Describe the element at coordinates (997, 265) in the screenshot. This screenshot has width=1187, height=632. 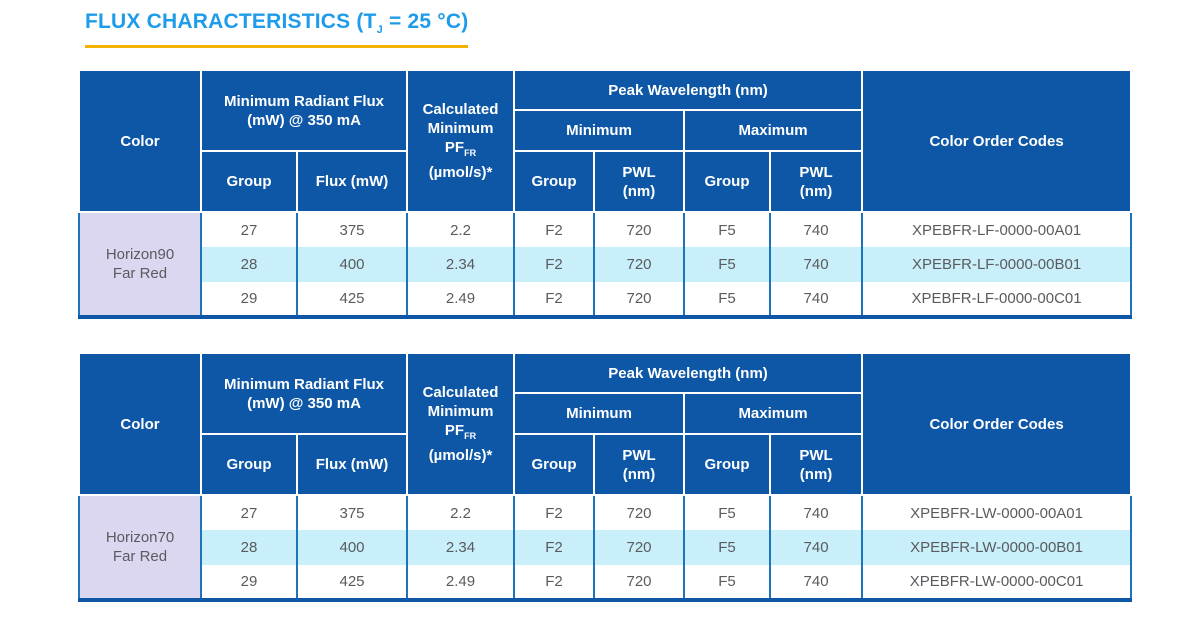
I see `cell-order-code: XPEBFR-LF-0000-00B01` at that location.